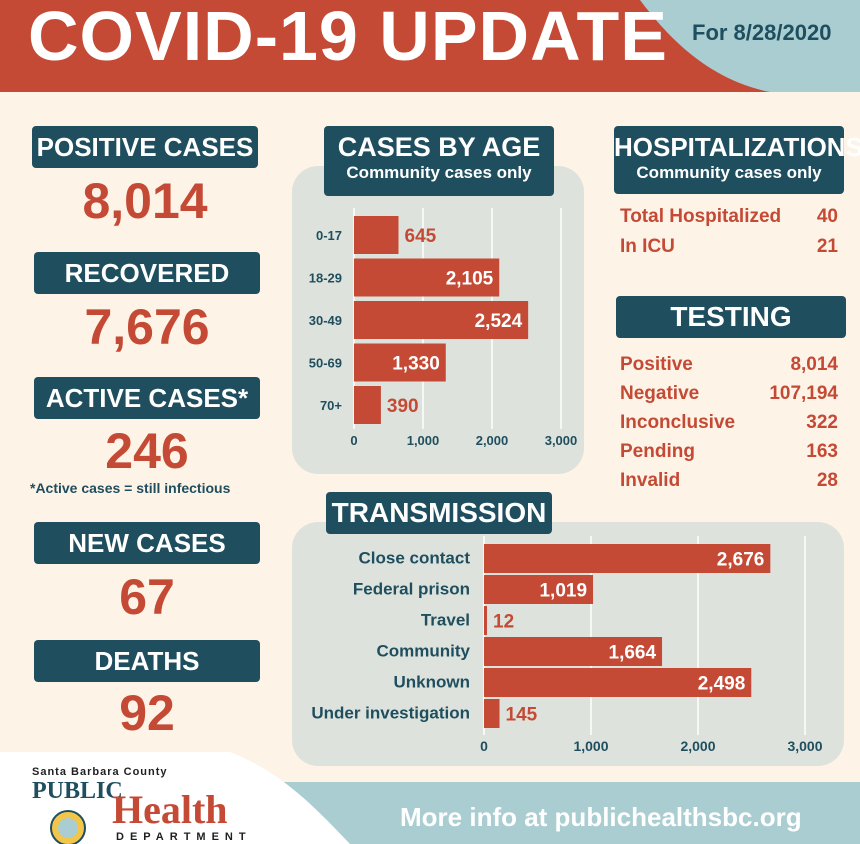  Describe the element at coordinates (657, 451) in the screenshot. I see `testing-row-label: Pending` at that location.